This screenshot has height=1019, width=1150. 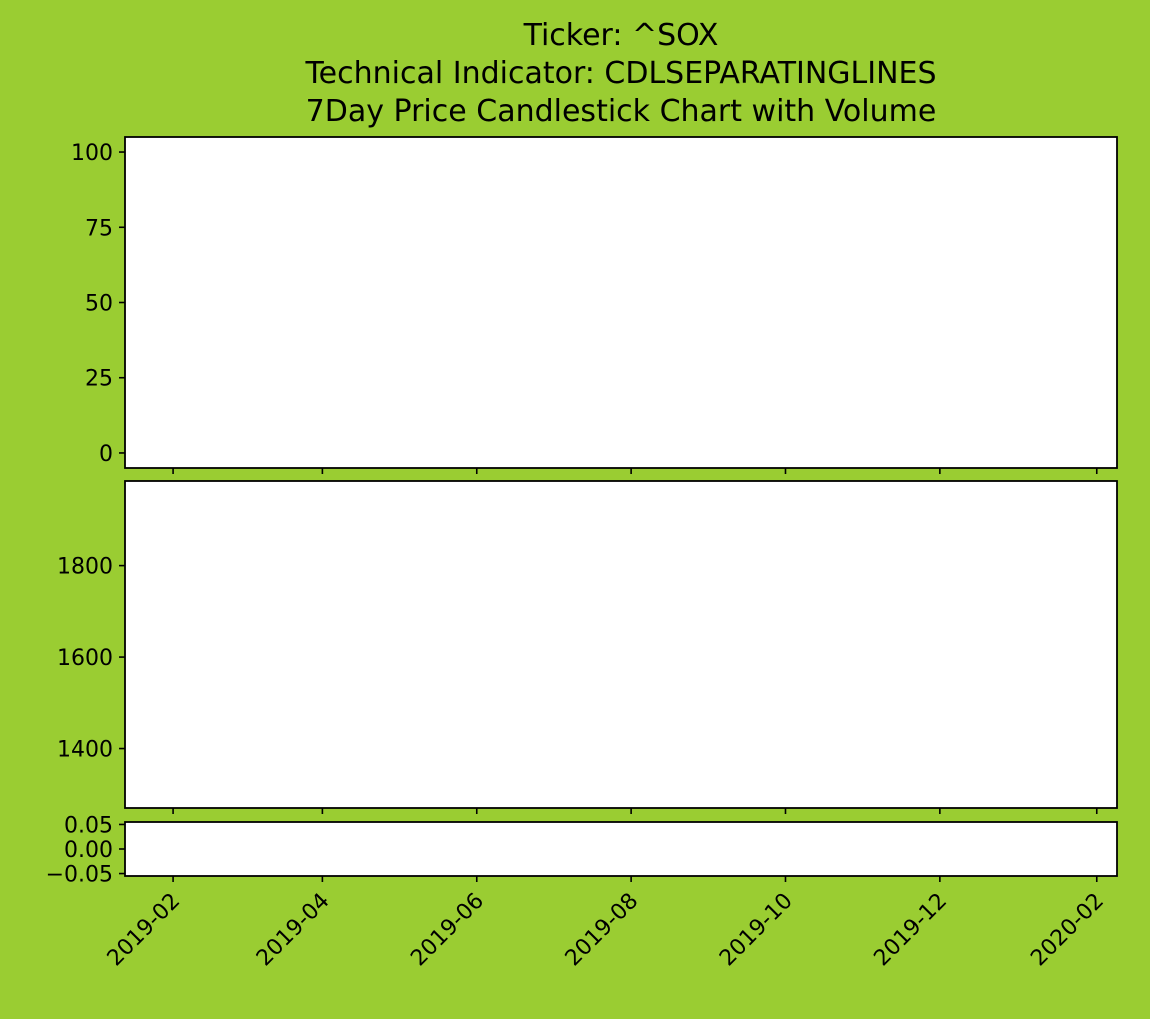 I want to click on volume-ytick-label-0: −0.05, so click(x=79, y=875).